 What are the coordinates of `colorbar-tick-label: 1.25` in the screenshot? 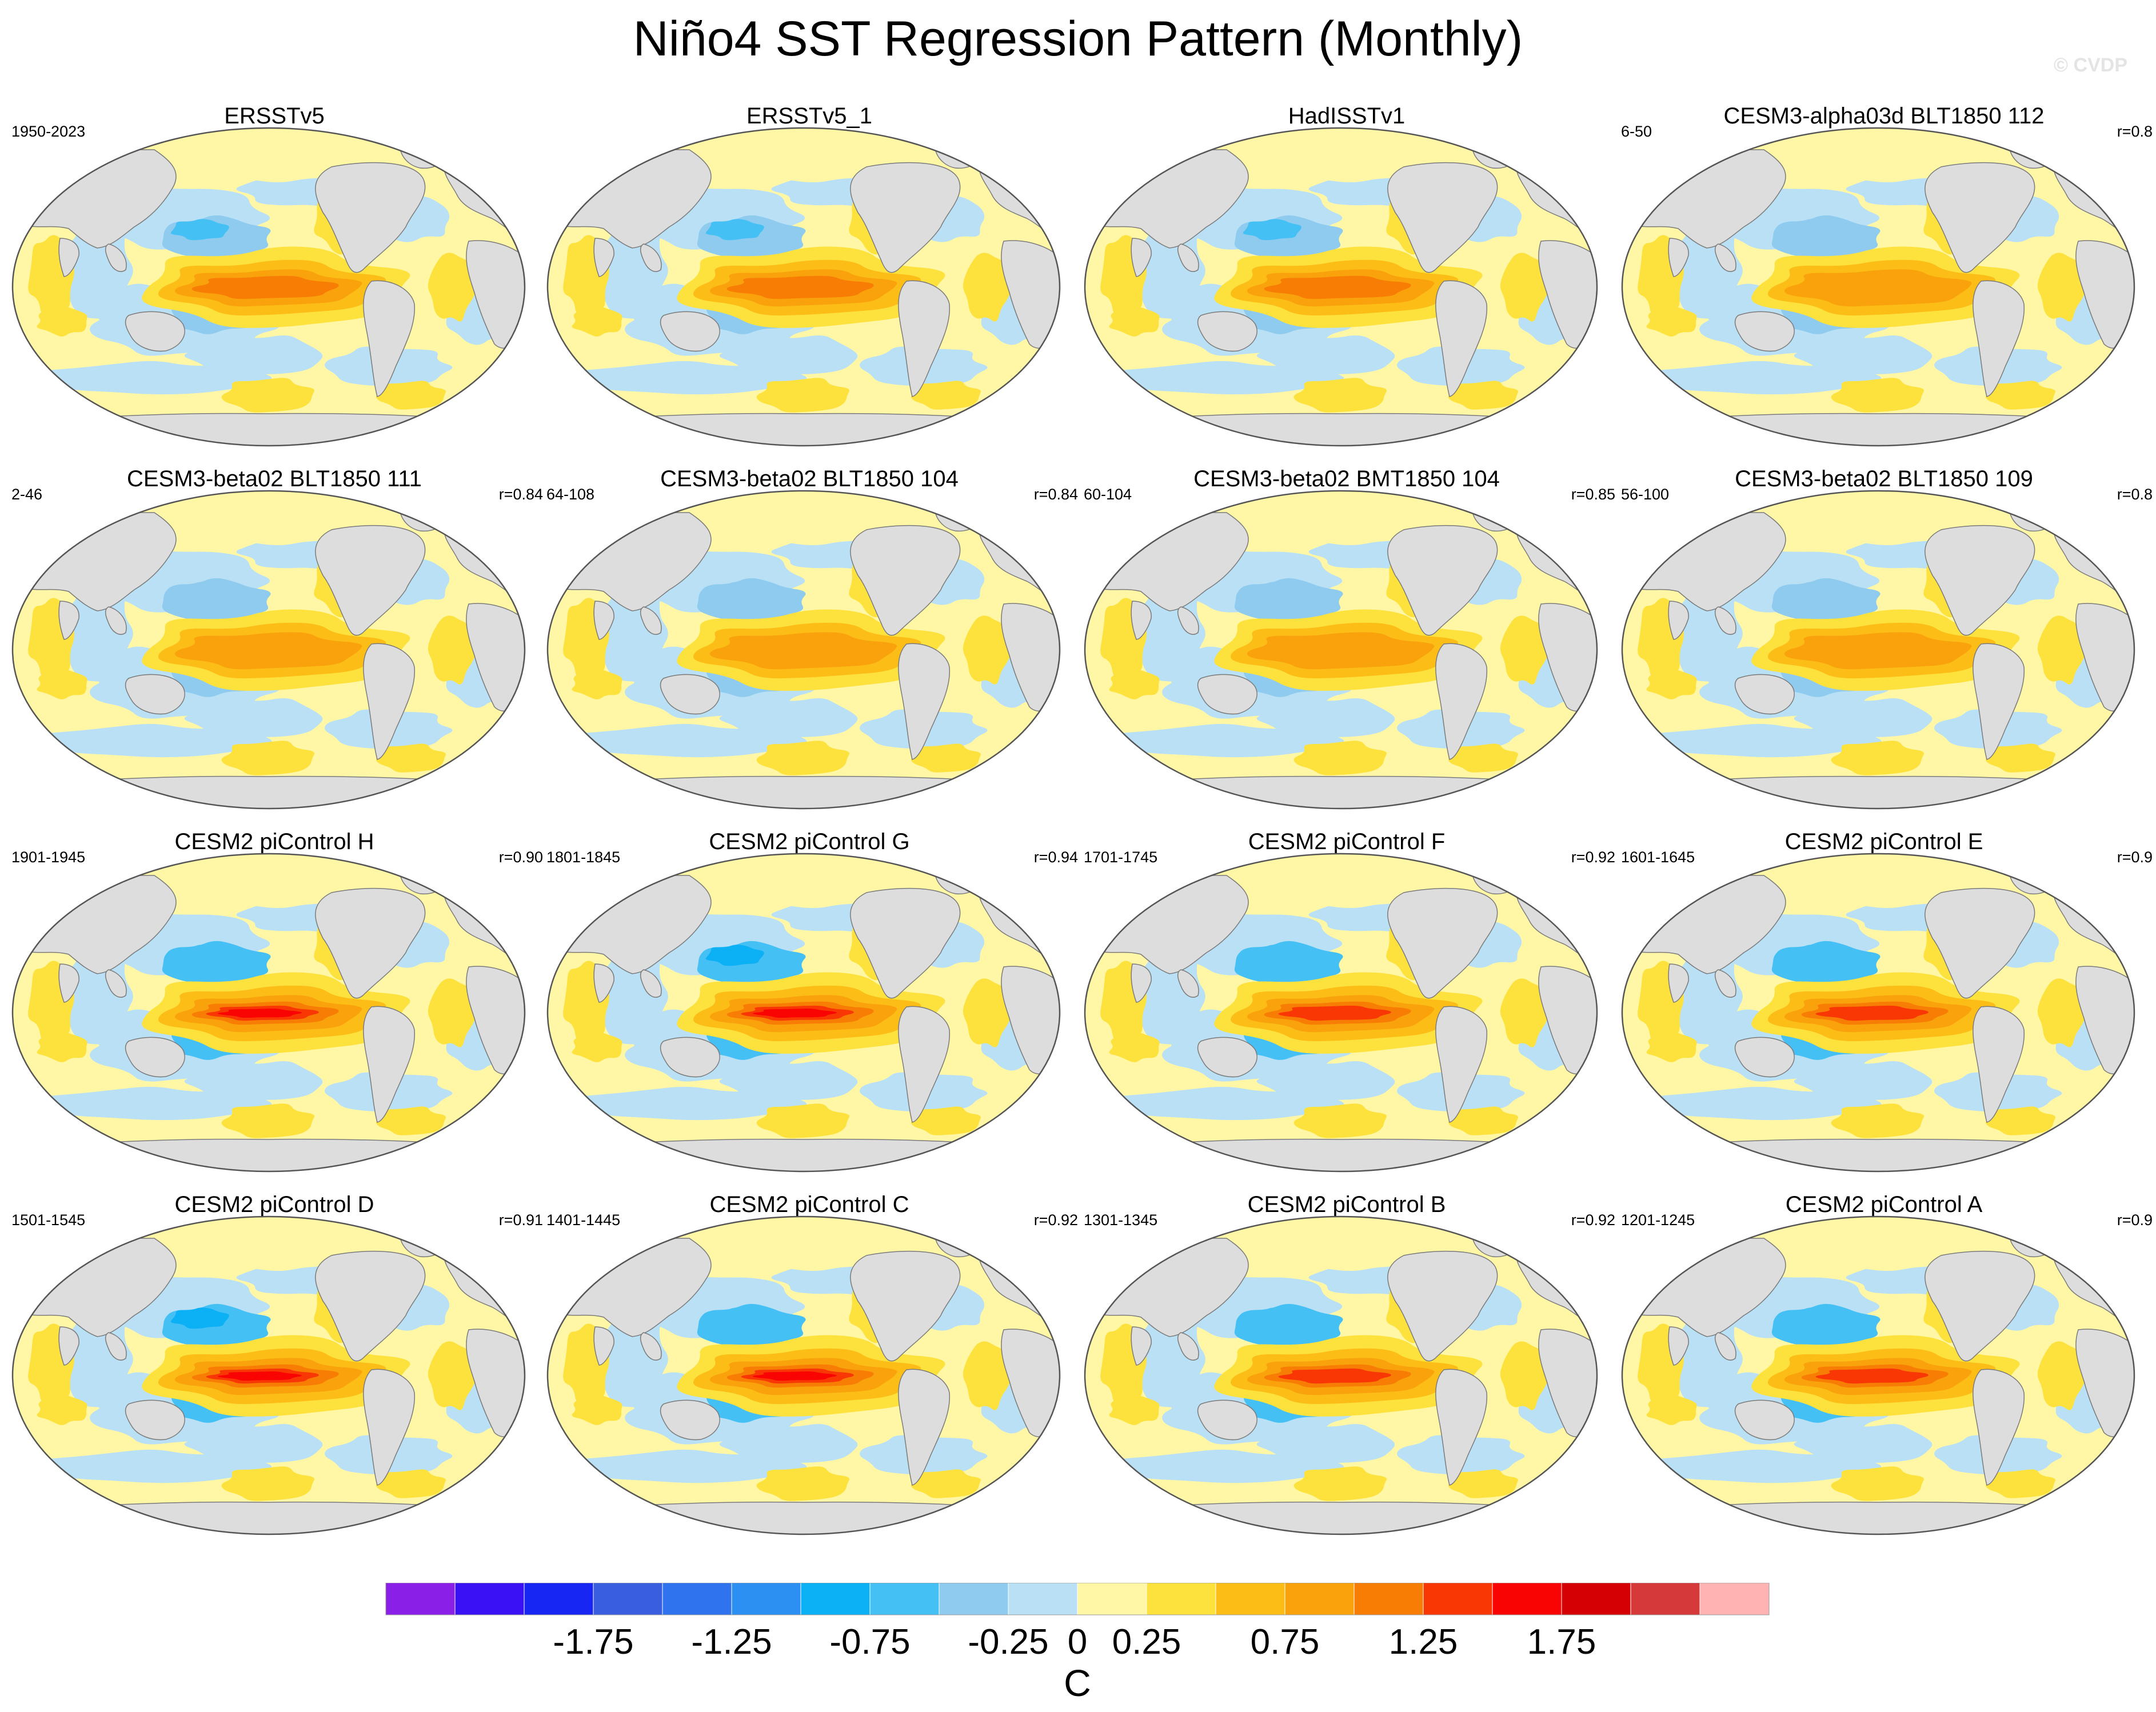 It's located at (1423, 1642).